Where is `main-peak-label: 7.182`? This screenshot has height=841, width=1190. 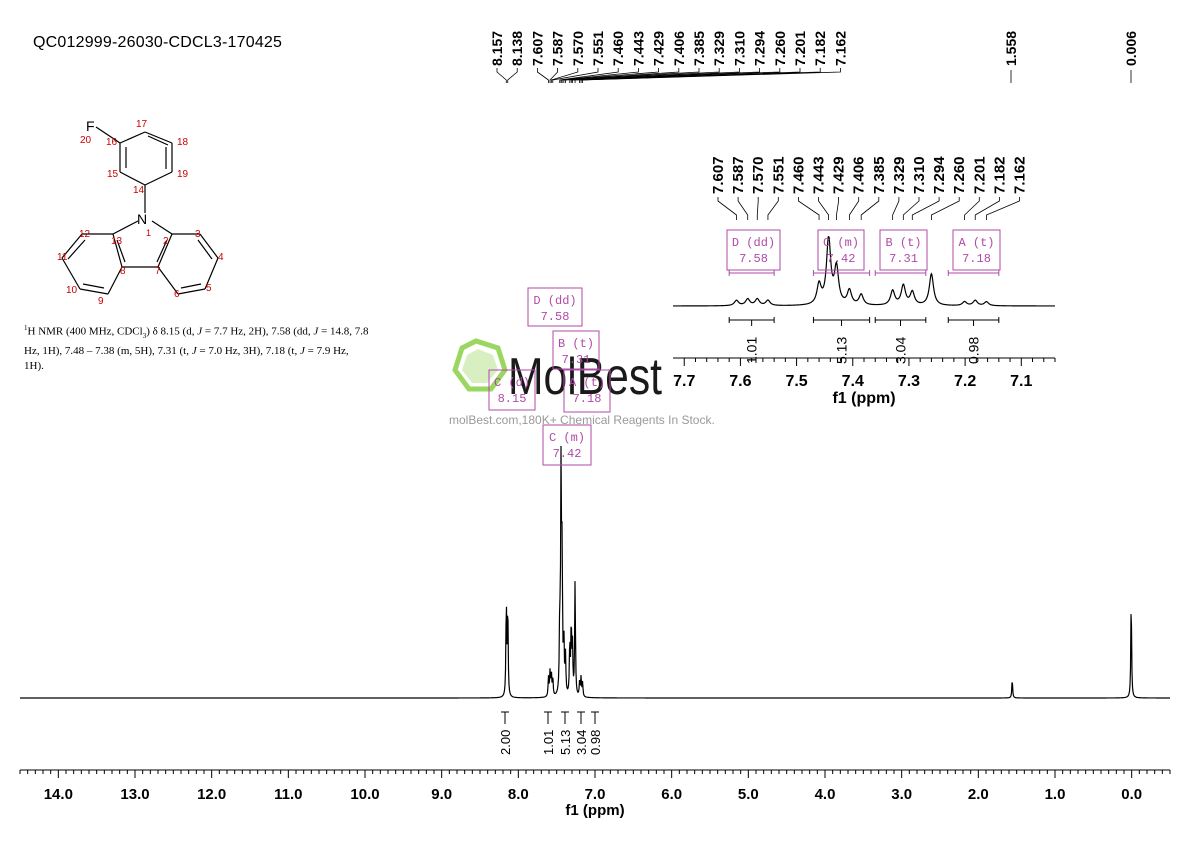
main-peak-label: 7.182 is located at coordinates (820, 48).